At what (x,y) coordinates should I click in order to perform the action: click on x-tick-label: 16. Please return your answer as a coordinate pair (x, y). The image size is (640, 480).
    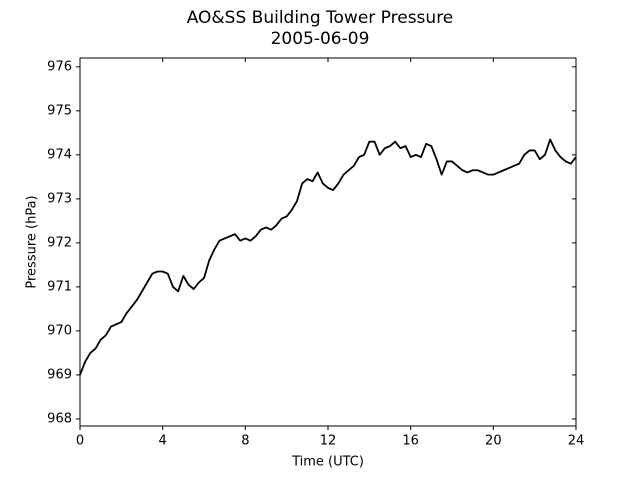
    Looking at the image, I should click on (410, 441).